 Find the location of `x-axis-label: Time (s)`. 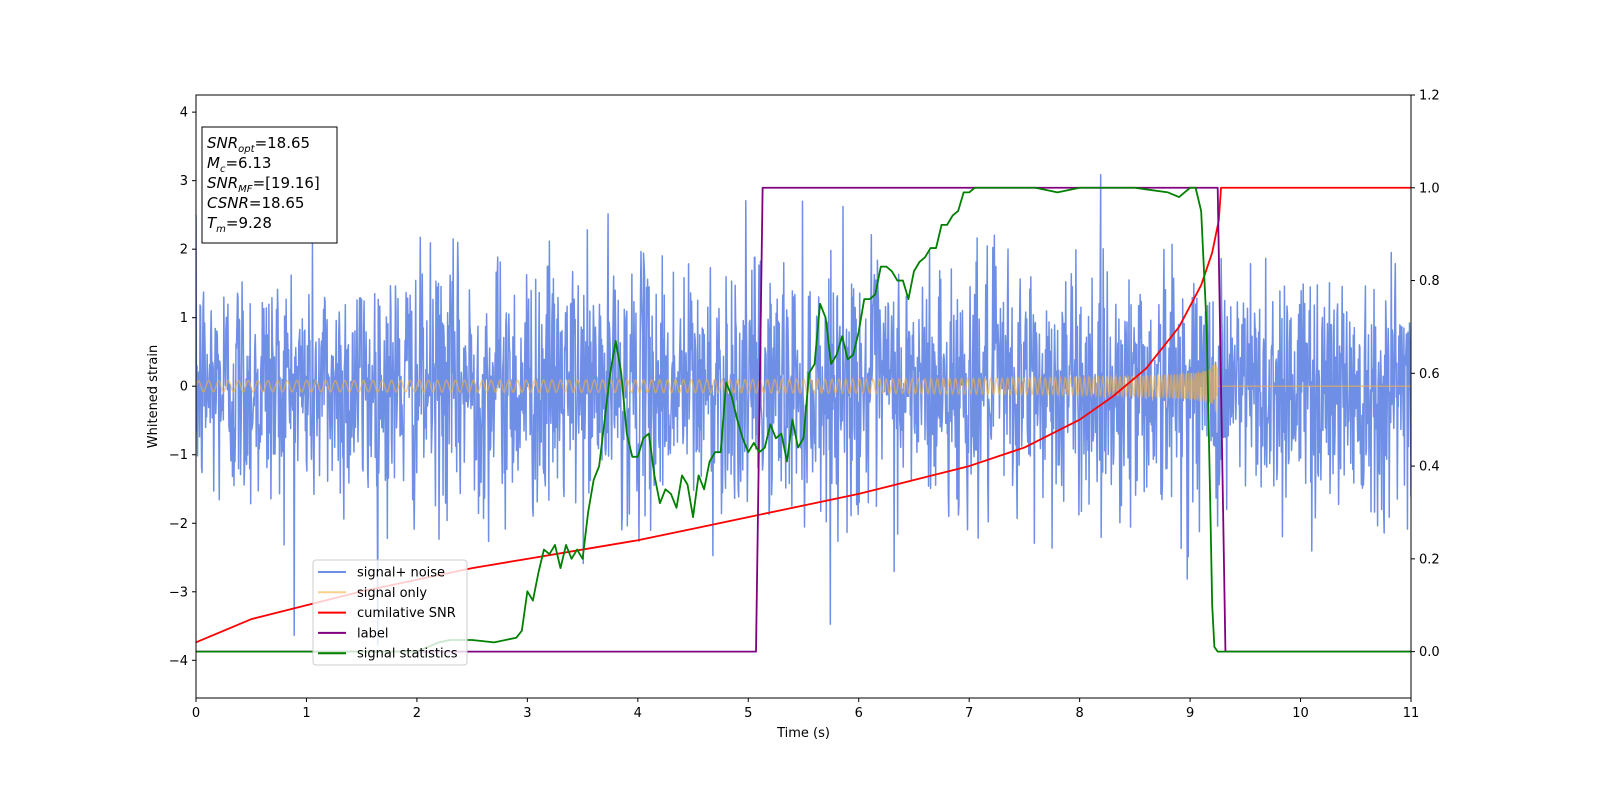

x-axis-label: Time (s) is located at coordinates (803, 733).